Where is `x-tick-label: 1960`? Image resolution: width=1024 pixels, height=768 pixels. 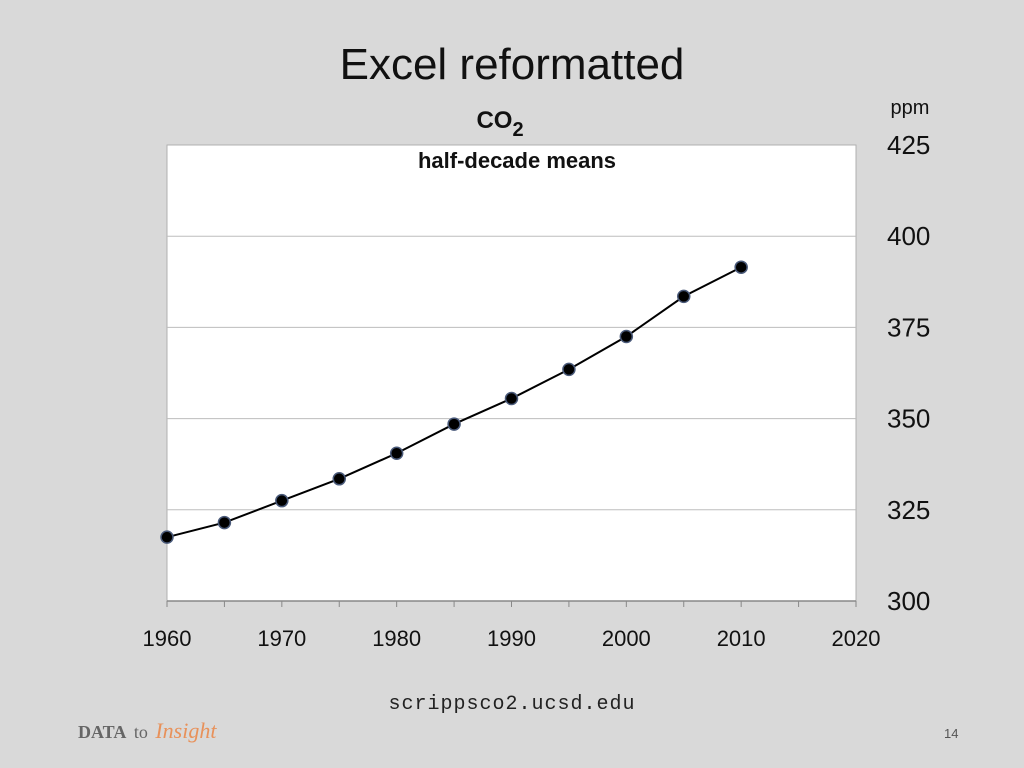 x-tick-label: 1960 is located at coordinates (167, 638).